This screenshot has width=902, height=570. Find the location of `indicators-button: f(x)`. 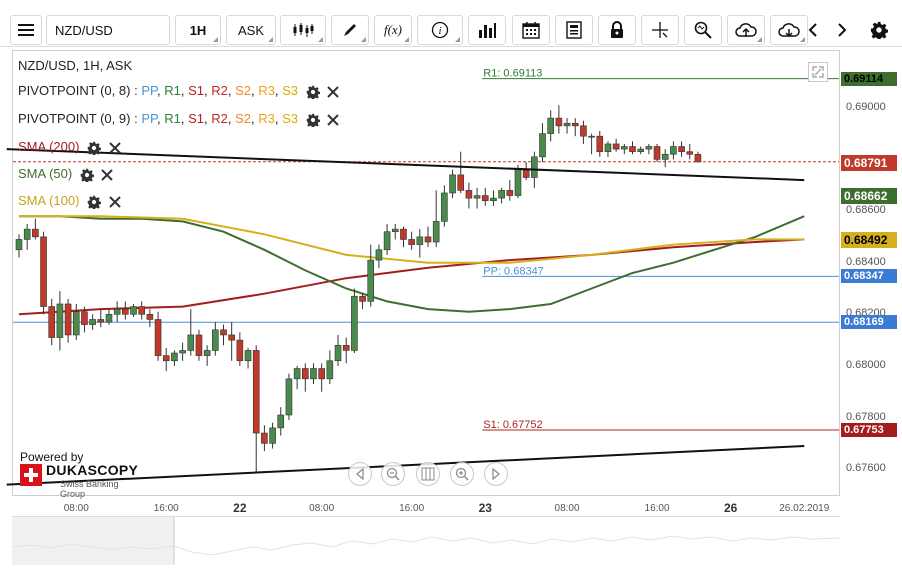

indicators-button: f(x) is located at coordinates (393, 30).